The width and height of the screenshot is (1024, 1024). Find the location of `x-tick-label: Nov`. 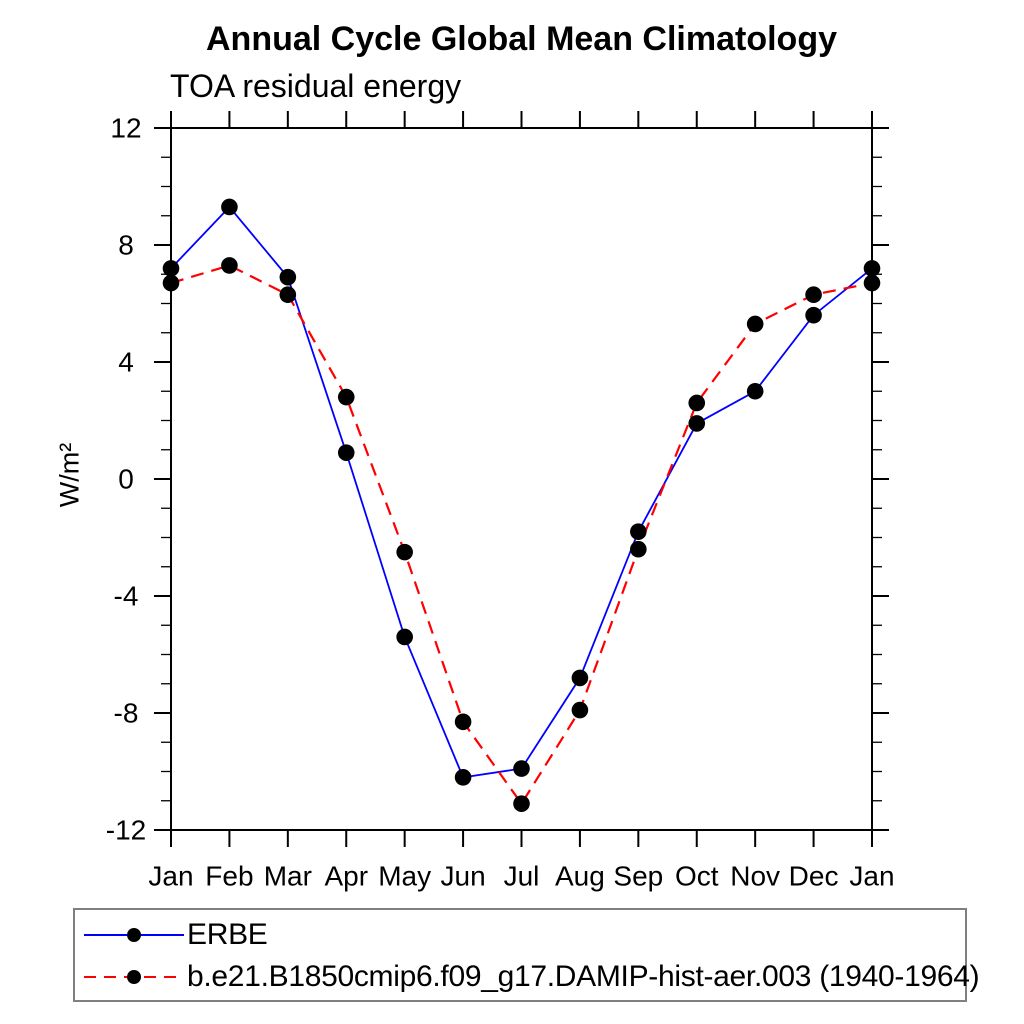

x-tick-label: Nov is located at coordinates (755, 876).